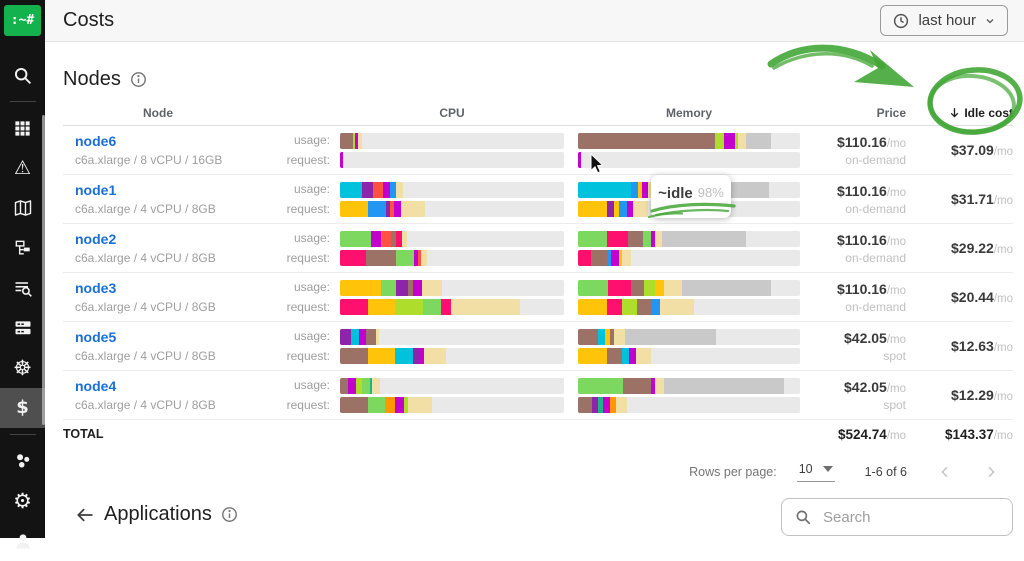 The height and width of the screenshot is (561, 1024). I want to click on sidebar-item-audit, so click(22, 288).